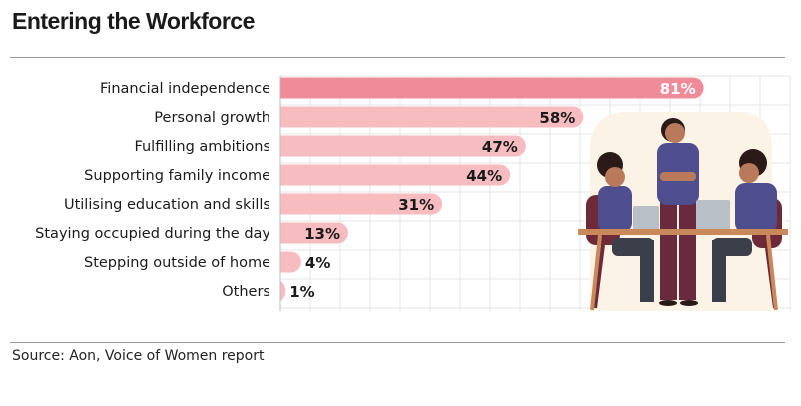 The height and width of the screenshot is (406, 801). Describe the element at coordinates (397, 342) in the screenshot. I see `bottom-divider` at that location.